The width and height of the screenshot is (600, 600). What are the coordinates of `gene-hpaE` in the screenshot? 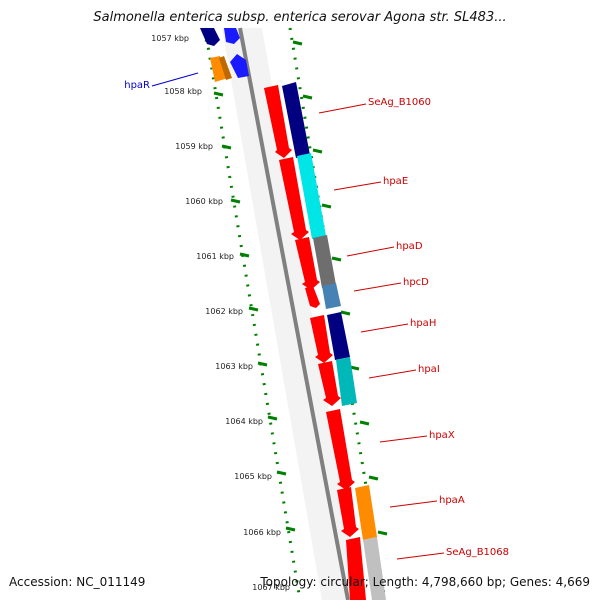 It's located at (311, 196).